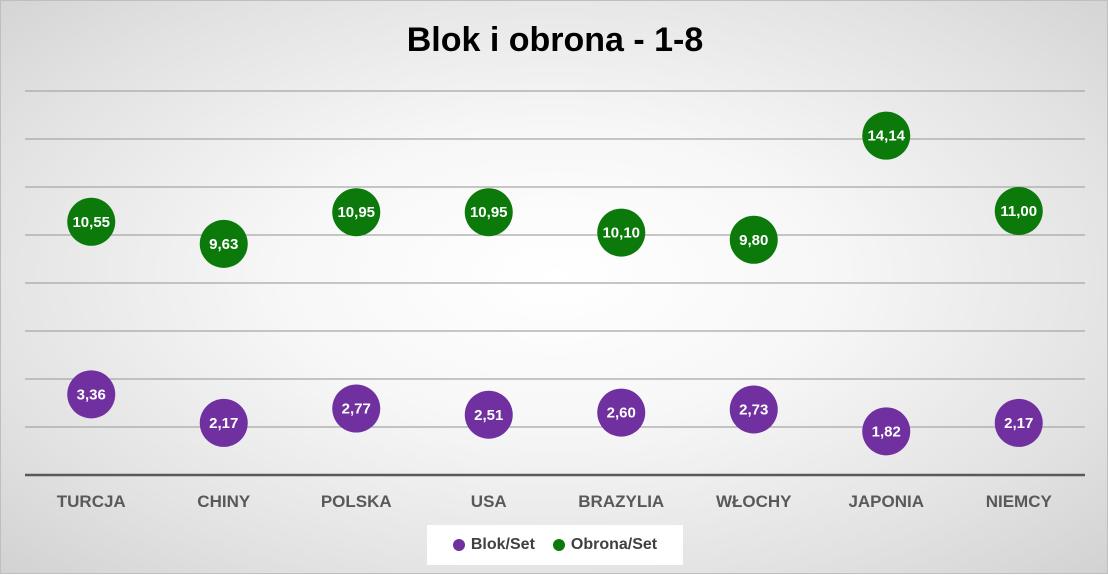 This screenshot has width=1108, height=575. I want to click on data-label: 1,82, so click(886, 431).